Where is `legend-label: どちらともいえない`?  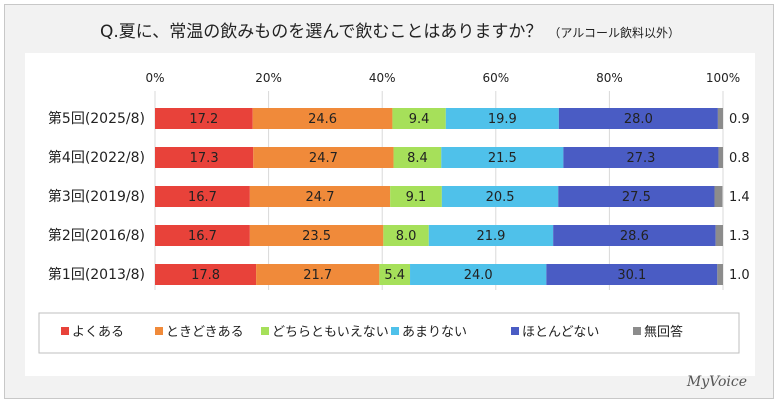 legend-label: どちらともいえない is located at coordinates (330, 332).